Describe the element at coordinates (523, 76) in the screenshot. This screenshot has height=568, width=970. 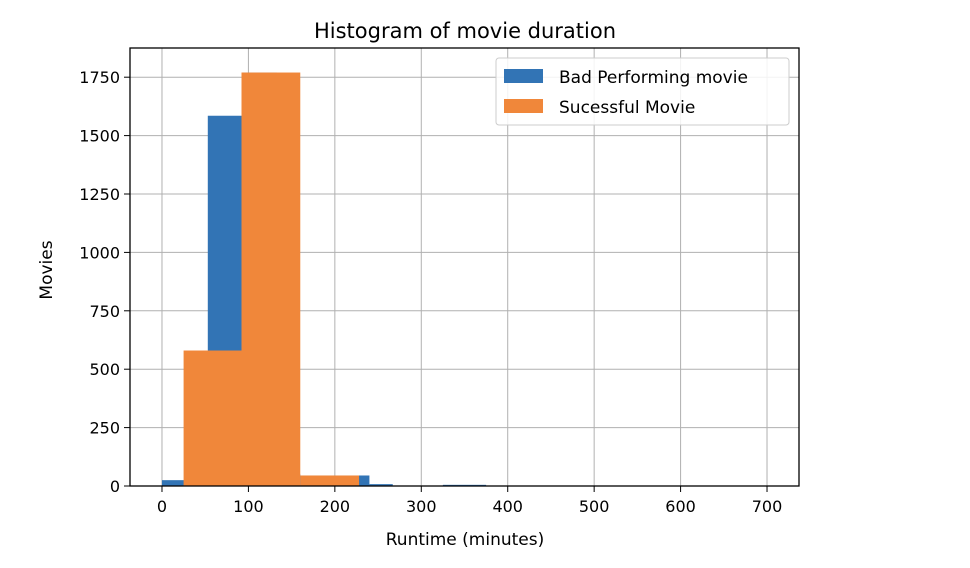
I see `legend-swatch-bad-performing` at that location.